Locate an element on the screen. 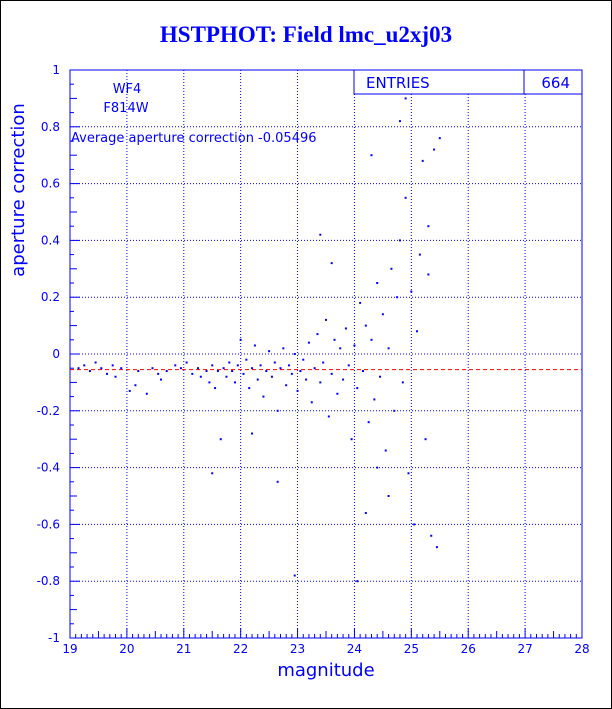 This screenshot has width=612, height=709. x-tick-label: 20 is located at coordinates (126, 649).